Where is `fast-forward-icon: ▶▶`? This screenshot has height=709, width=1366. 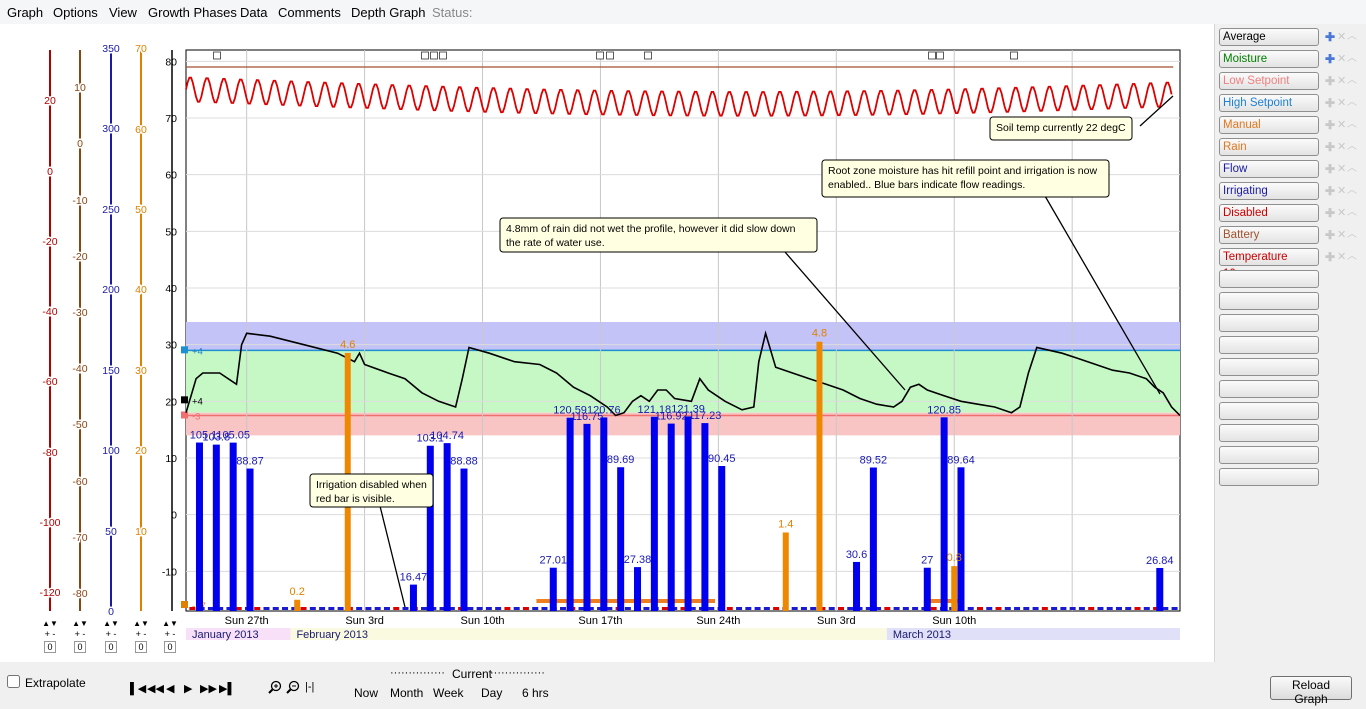 fast-forward-icon: ▶▶ is located at coordinates (208, 689).